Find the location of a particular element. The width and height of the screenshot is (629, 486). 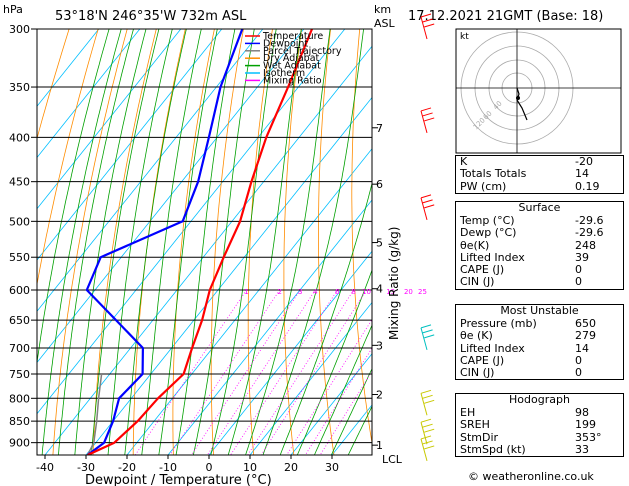

km-tick-label: 6 is located at coordinates (379, 184).